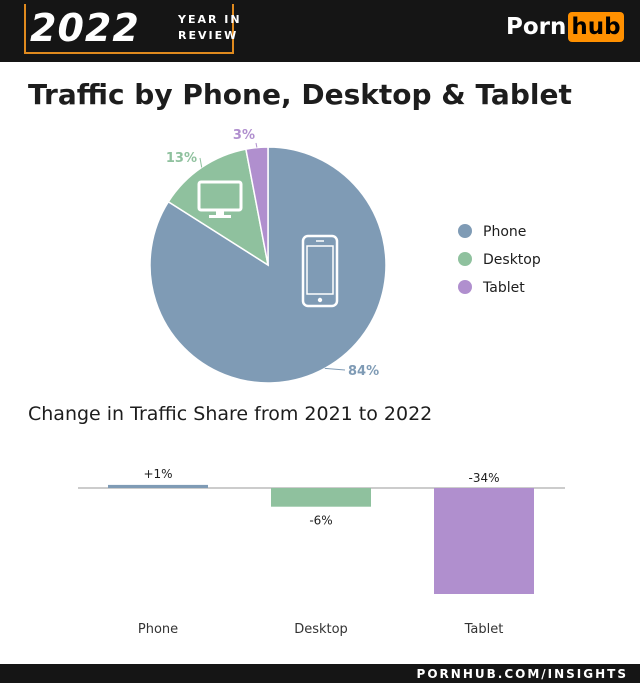  What do you see at coordinates (504, 232) in the screenshot?
I see `legend-label-phone: Phone` at bounding box center [504, 232].